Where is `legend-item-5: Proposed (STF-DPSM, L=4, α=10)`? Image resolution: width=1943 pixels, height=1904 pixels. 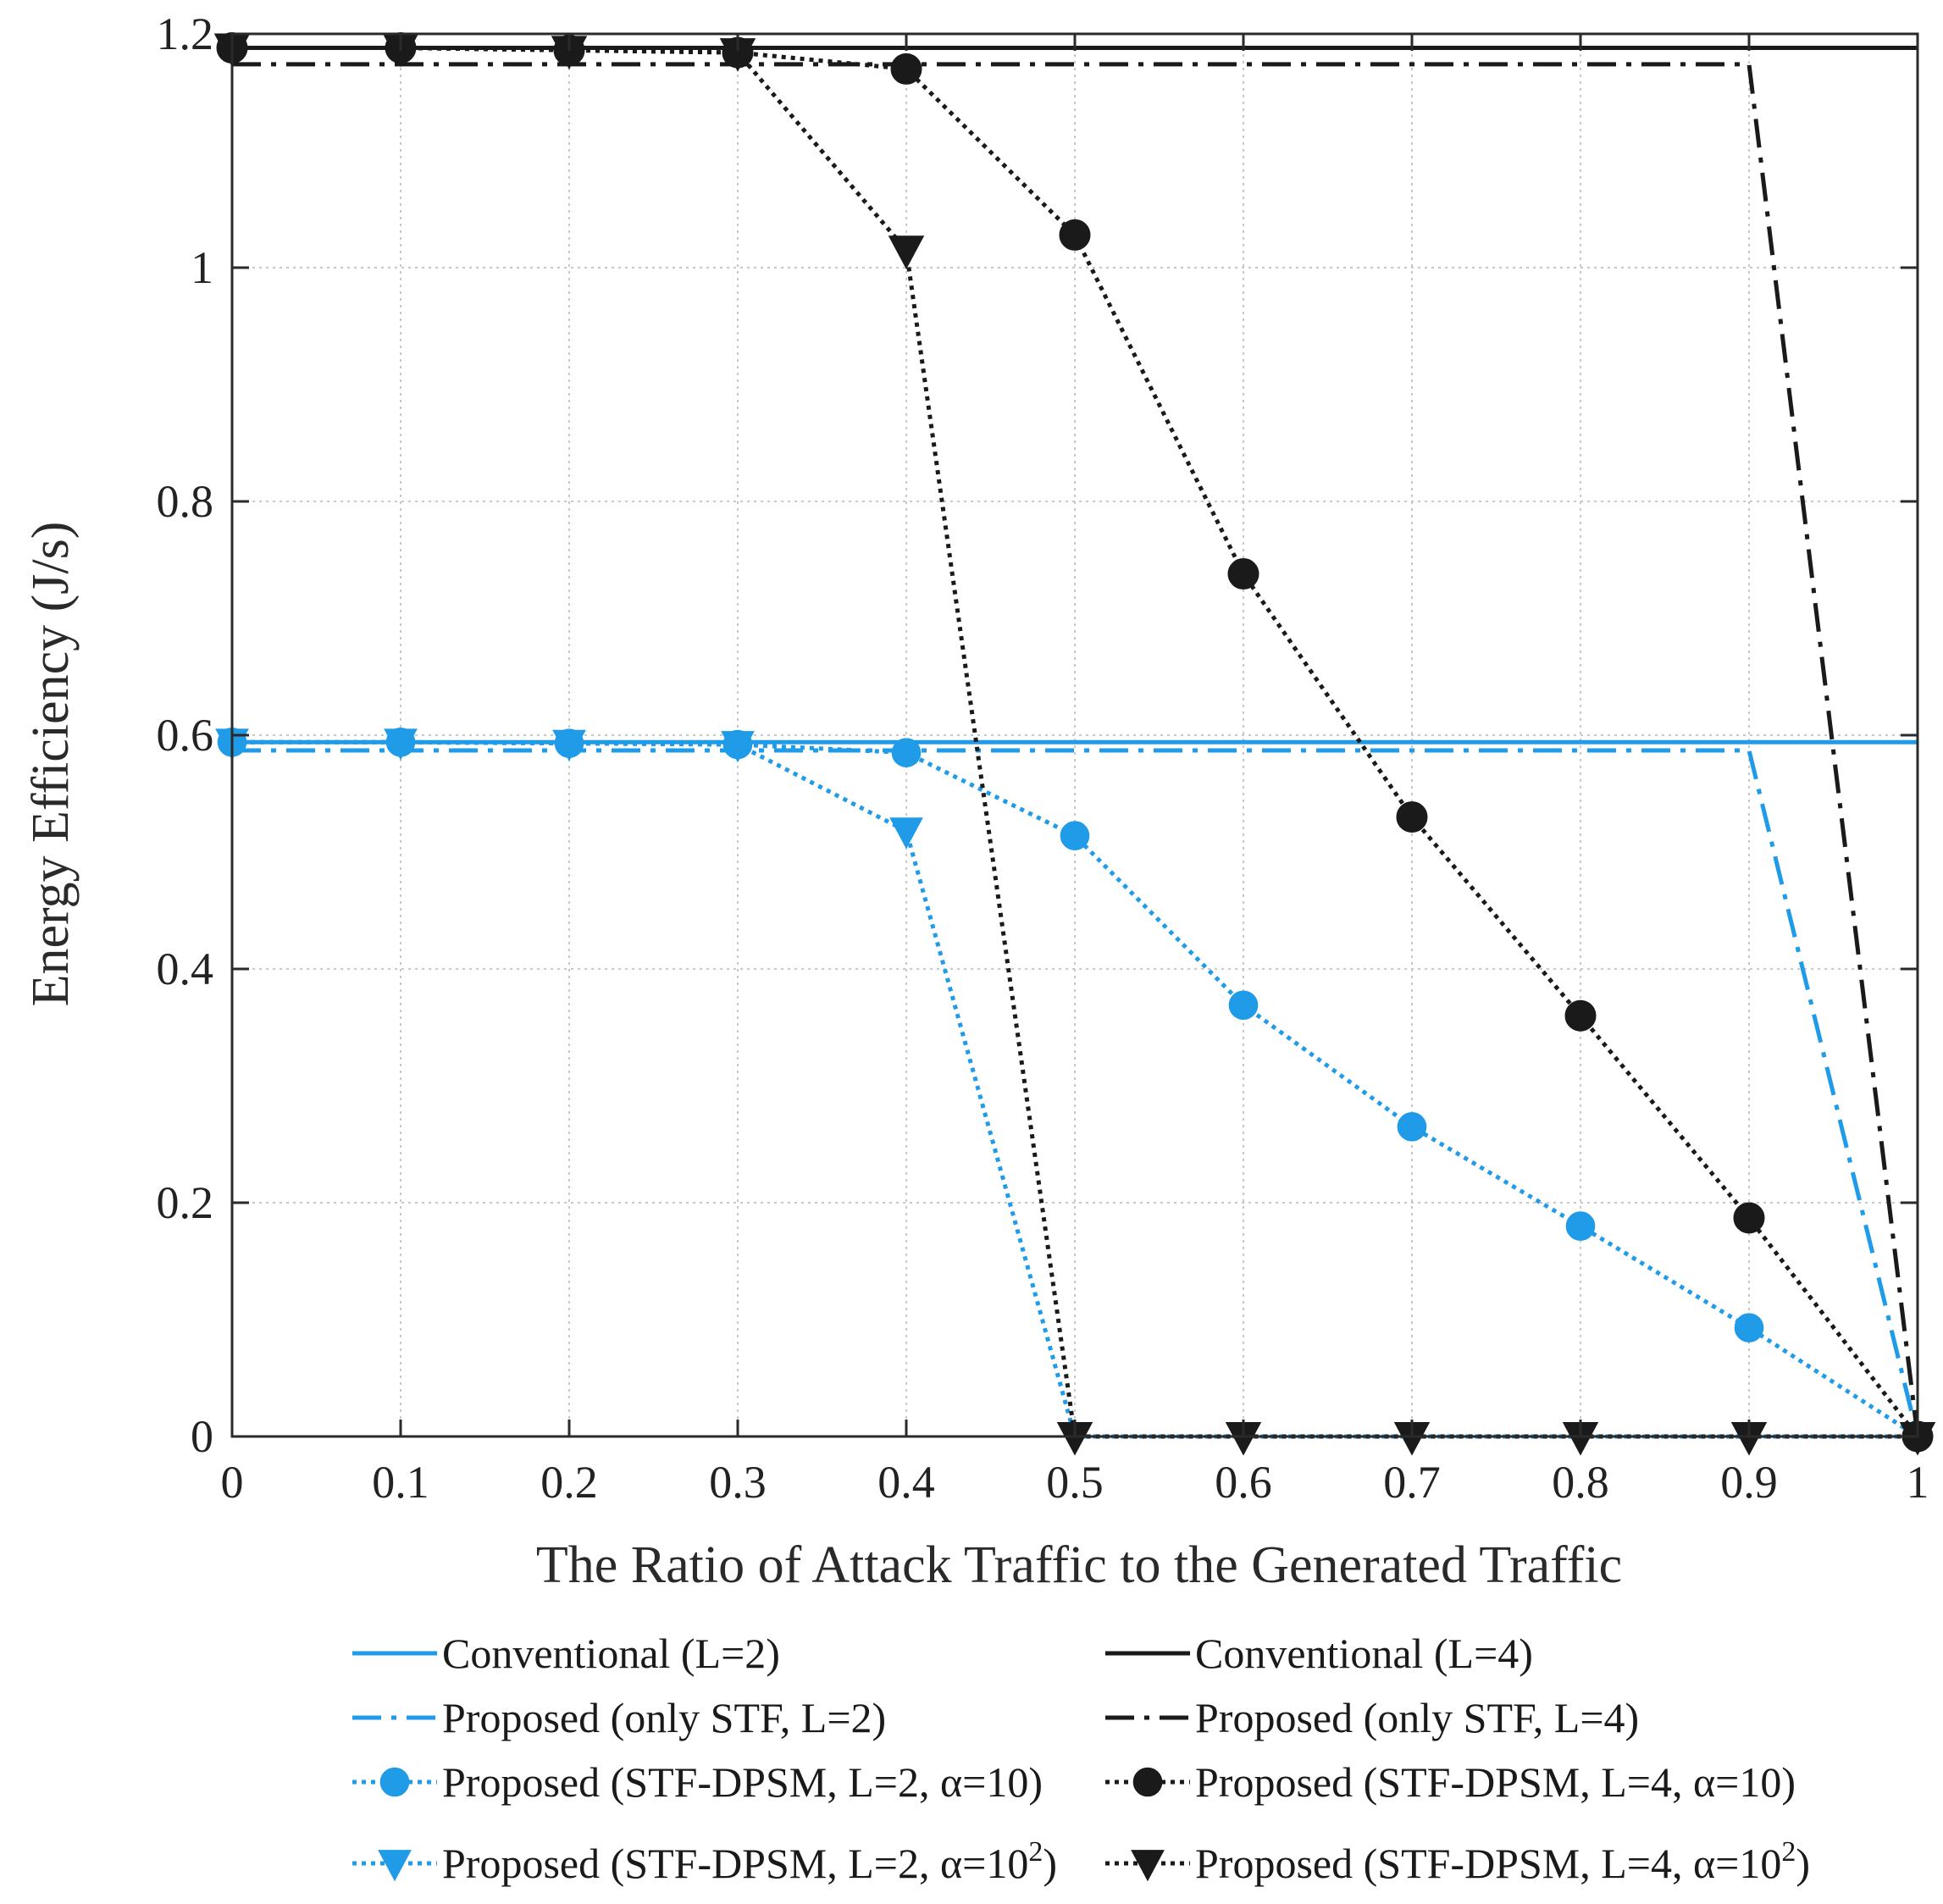
legend-item-5: Proposed (STF-DPSM, L=4, α=10) is located at coordinates (1450, 1782).